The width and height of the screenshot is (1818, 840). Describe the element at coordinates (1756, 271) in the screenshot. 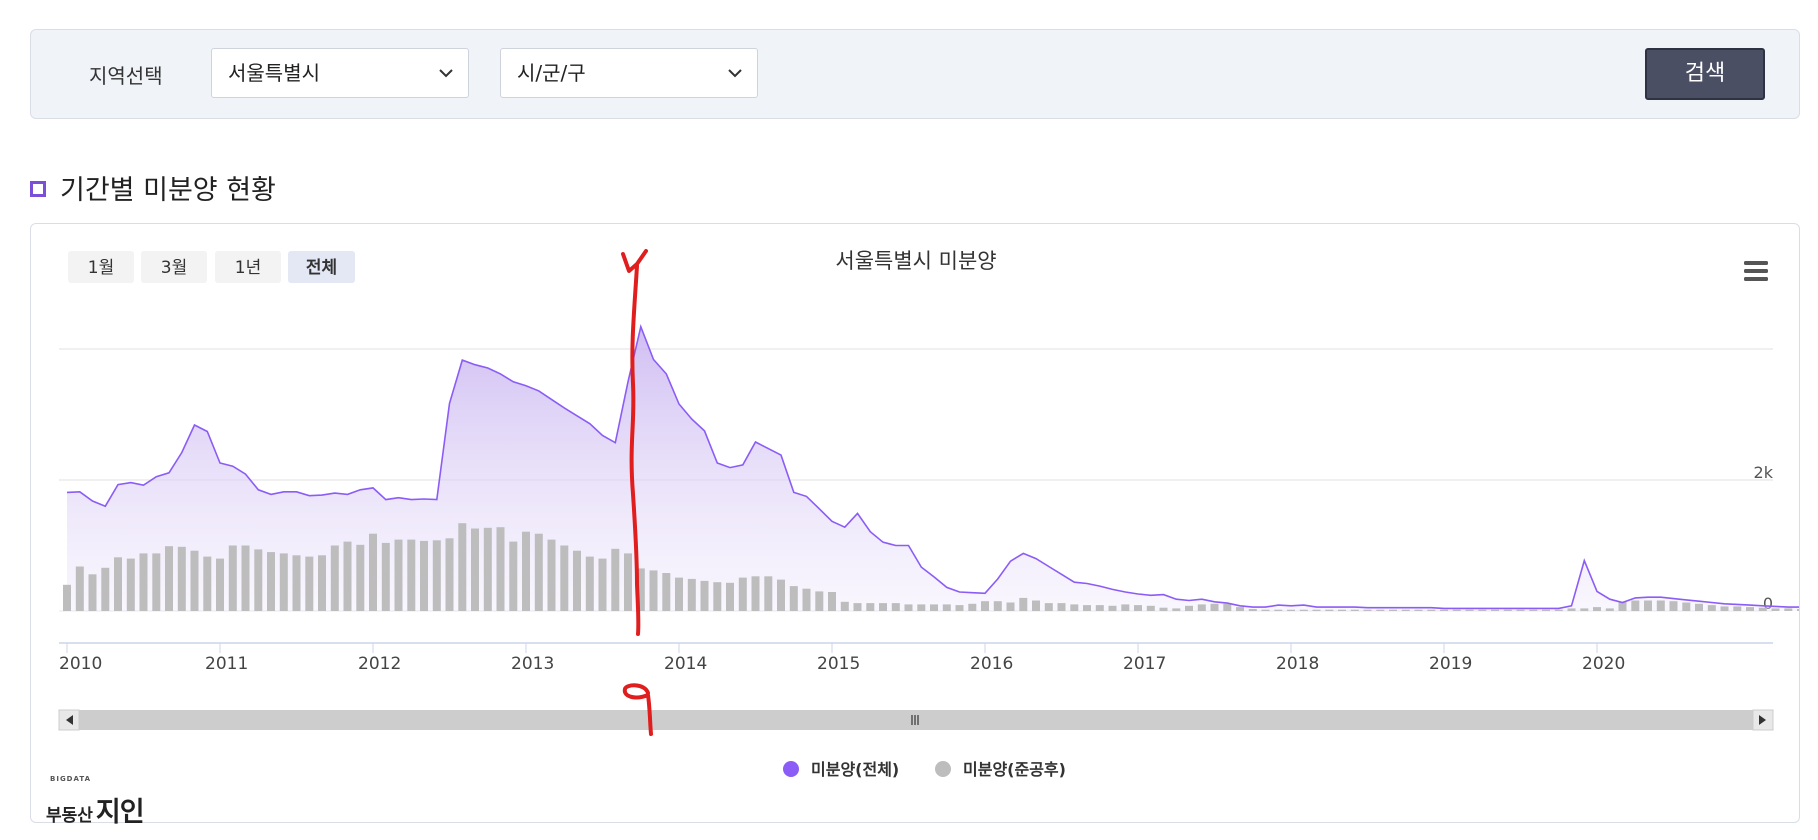

I see `menu-icon-line` at that location.